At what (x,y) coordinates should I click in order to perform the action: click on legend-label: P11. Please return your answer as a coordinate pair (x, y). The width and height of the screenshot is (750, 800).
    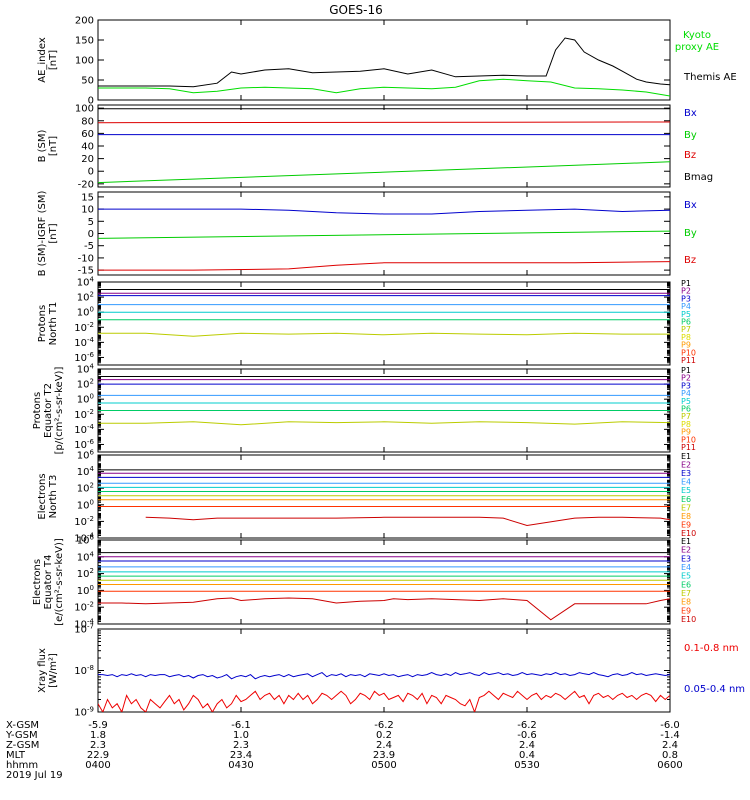
    Looking at the image, I should click on (688, 360).